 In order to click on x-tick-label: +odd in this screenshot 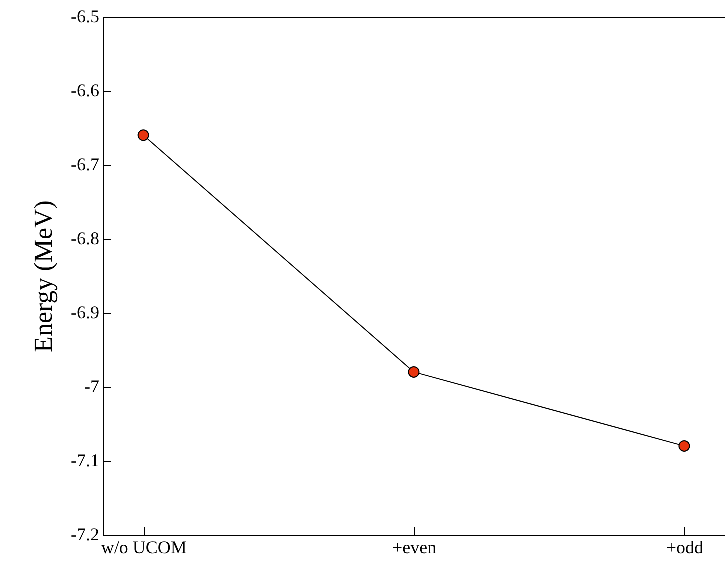, I will do `click(685, 548)`.